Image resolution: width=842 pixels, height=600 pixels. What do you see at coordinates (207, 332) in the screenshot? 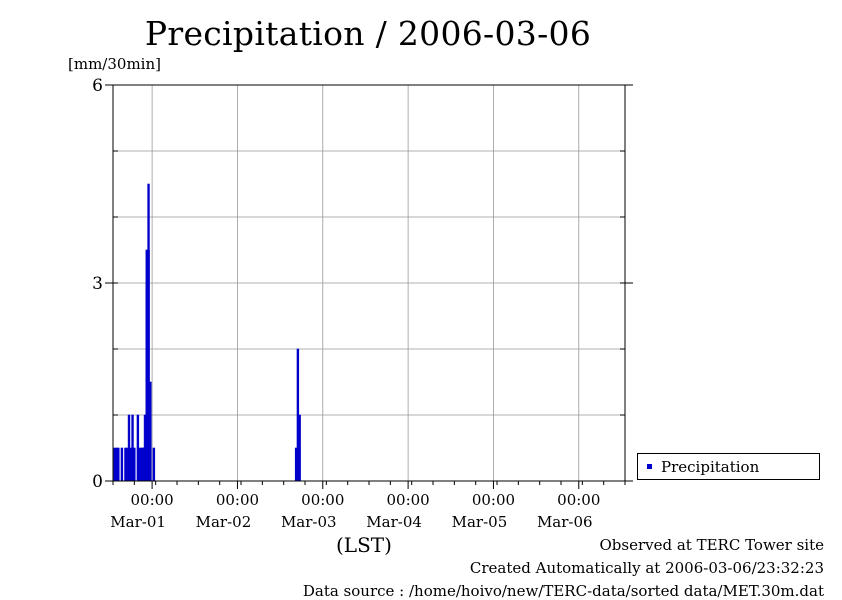
I see `precipitation-bars` at bounding box center [207, 332].